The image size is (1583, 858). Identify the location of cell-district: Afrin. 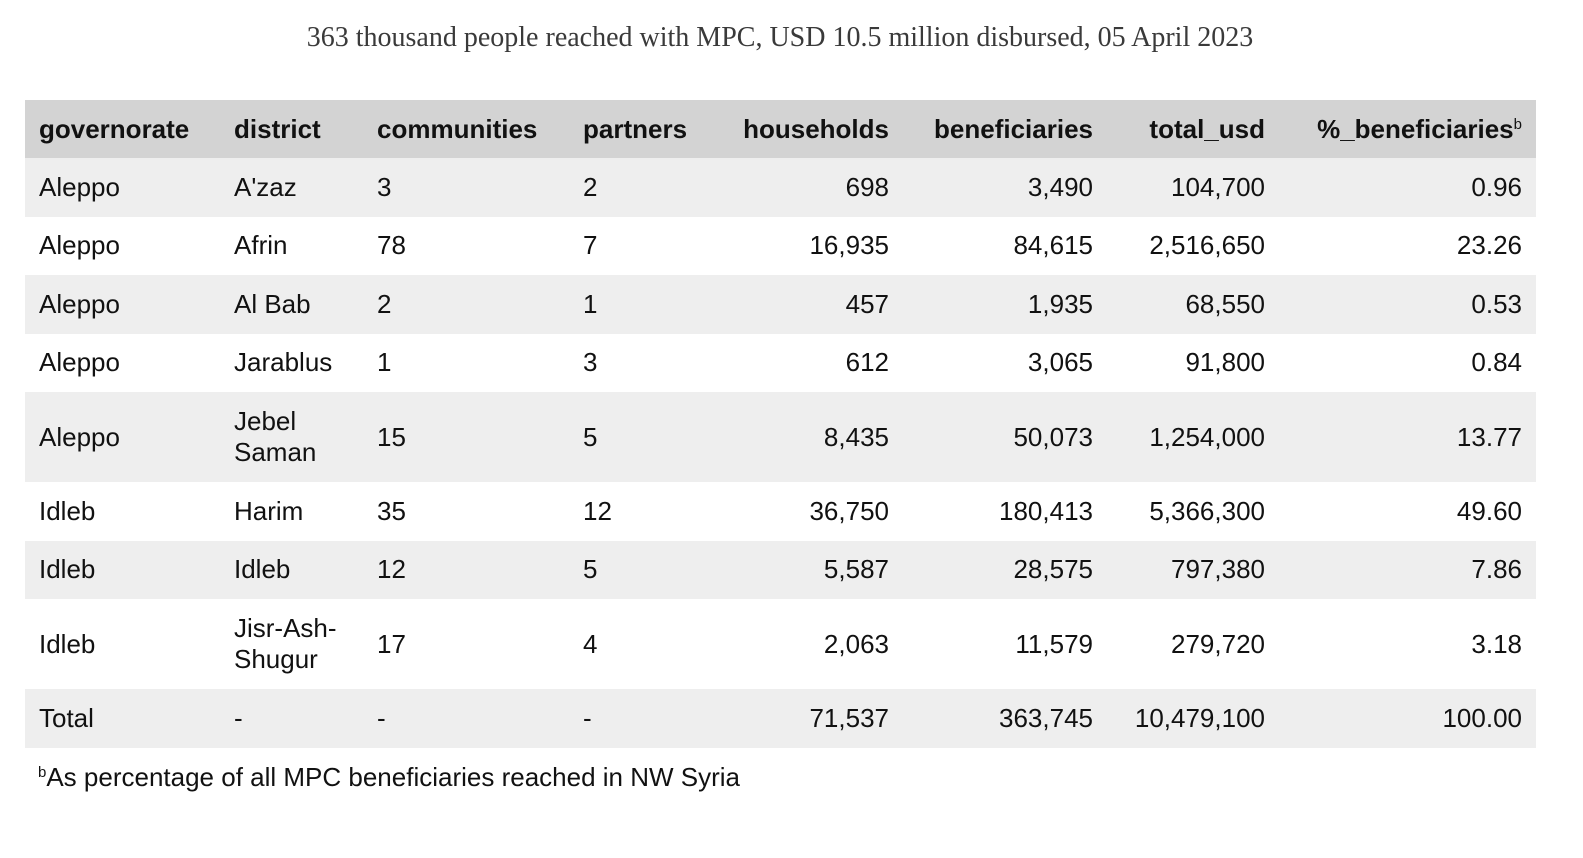
(261, 245).